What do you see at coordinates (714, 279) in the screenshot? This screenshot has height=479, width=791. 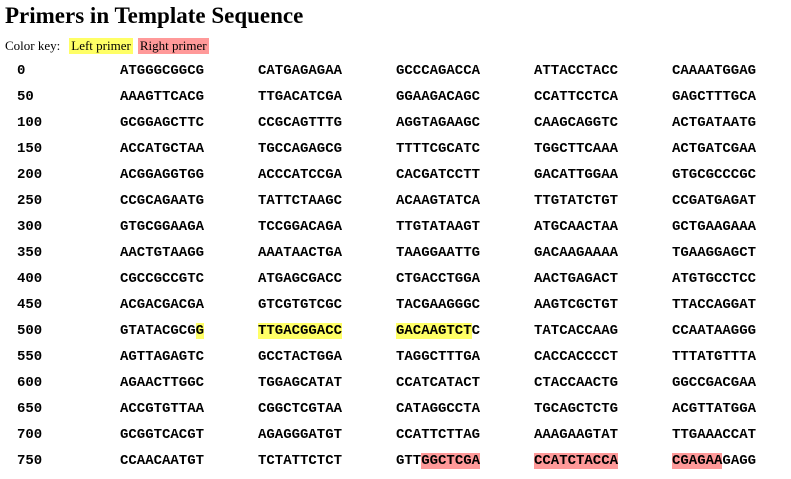 I see `sequence-block-chunk: ATGTGCCTCC` at bounding box center [714, 279].